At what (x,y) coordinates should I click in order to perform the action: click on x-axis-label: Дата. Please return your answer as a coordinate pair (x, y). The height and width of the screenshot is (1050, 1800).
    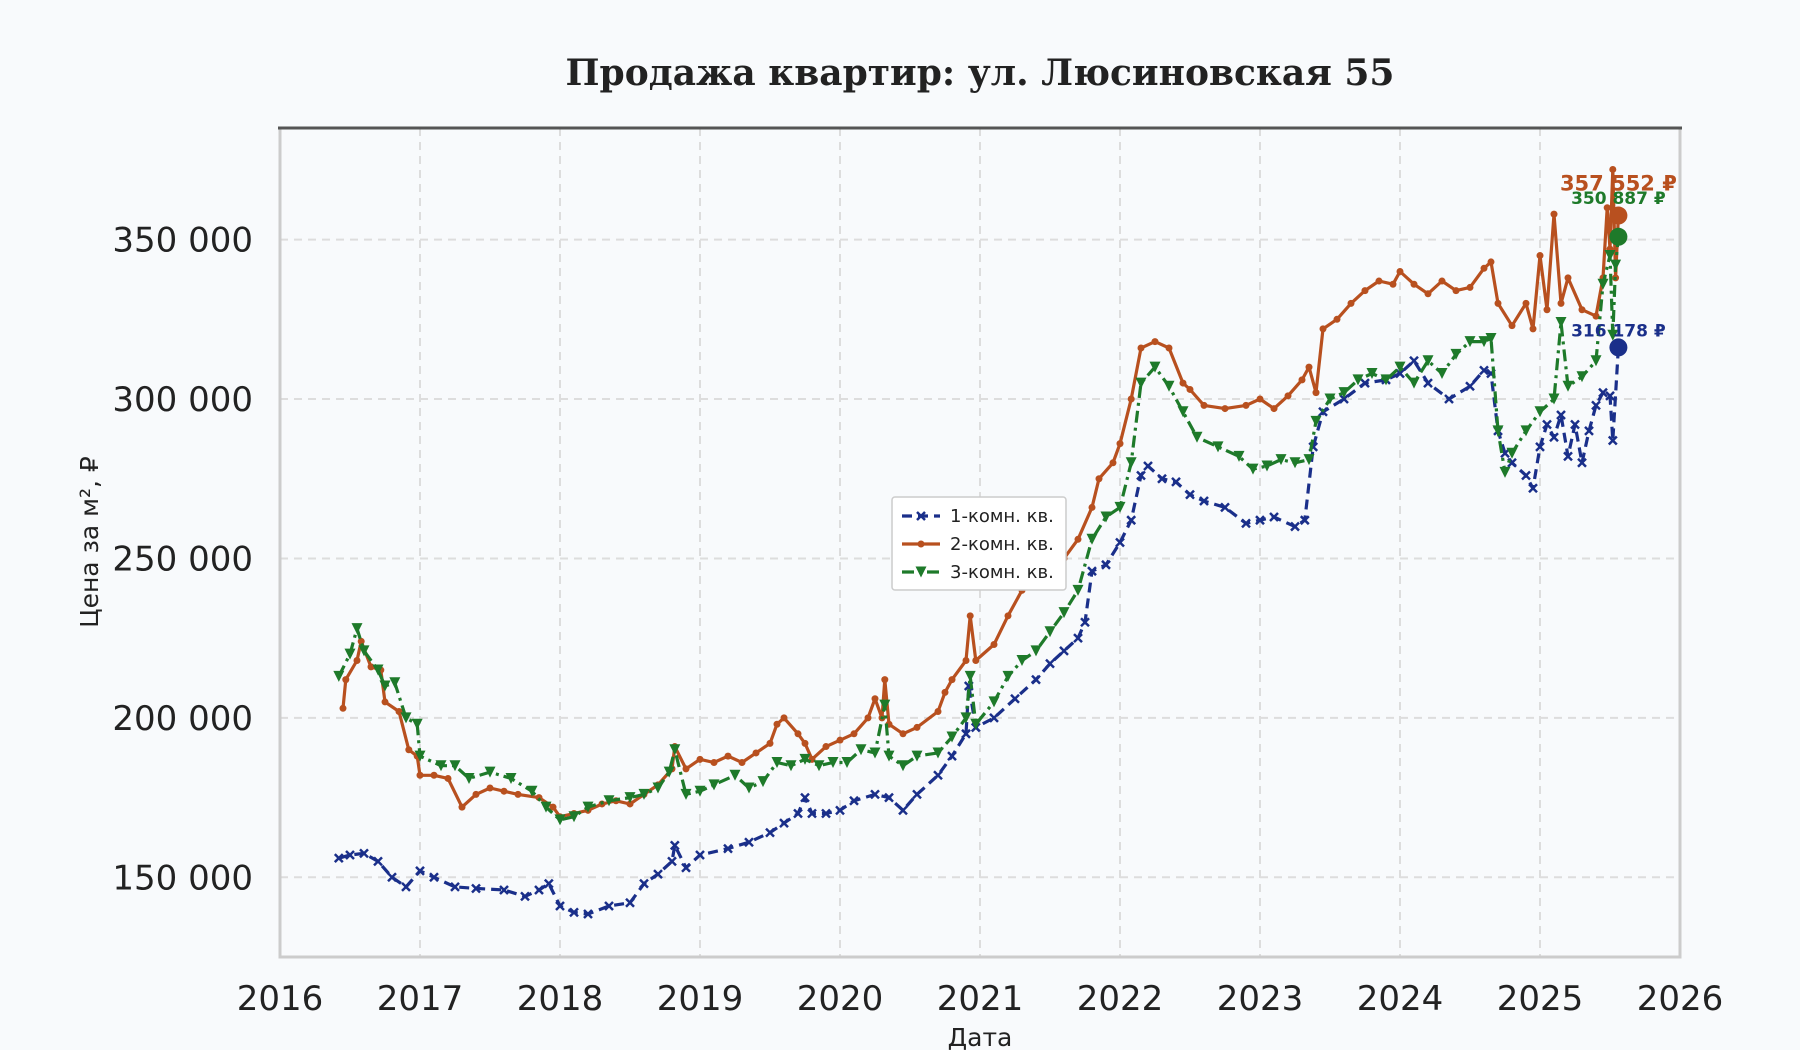
    Looking at the image, I should click on (980, 1036).